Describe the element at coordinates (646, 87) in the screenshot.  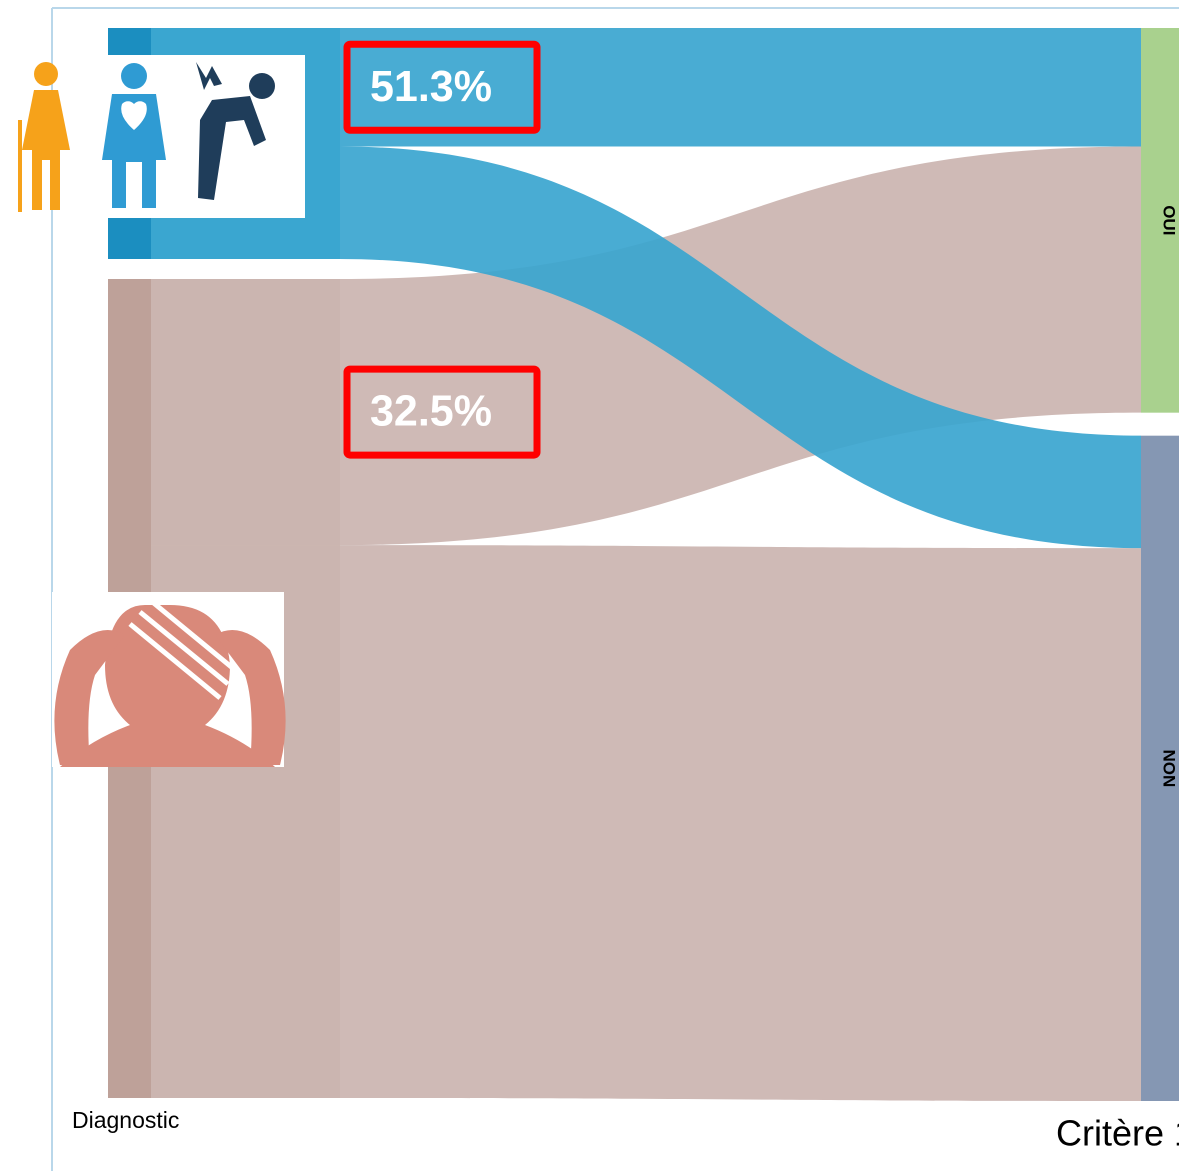
I see `flow` at that location.